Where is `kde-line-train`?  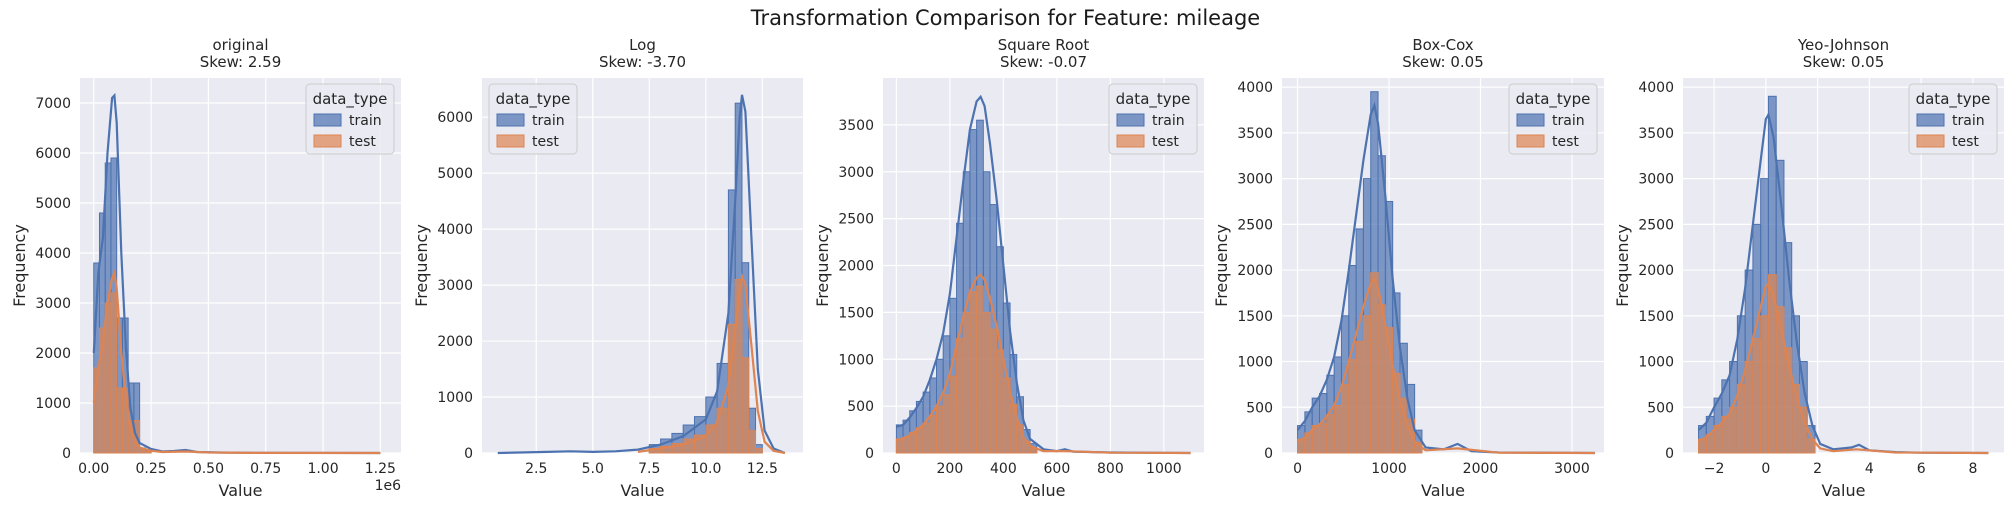 kde-line-train is located at coordinates (641, 274).